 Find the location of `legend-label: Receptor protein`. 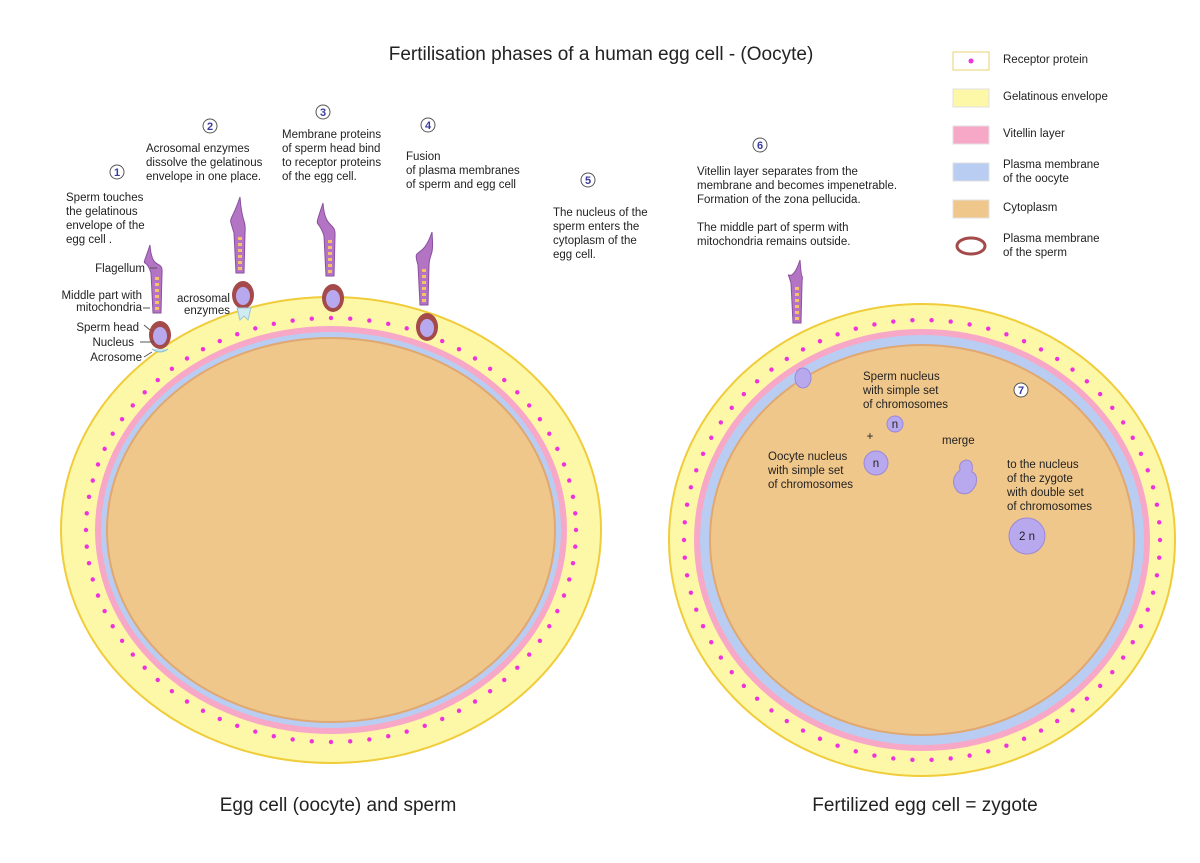

legend-label: Receptor protein is located at coordinates (1045, 60).